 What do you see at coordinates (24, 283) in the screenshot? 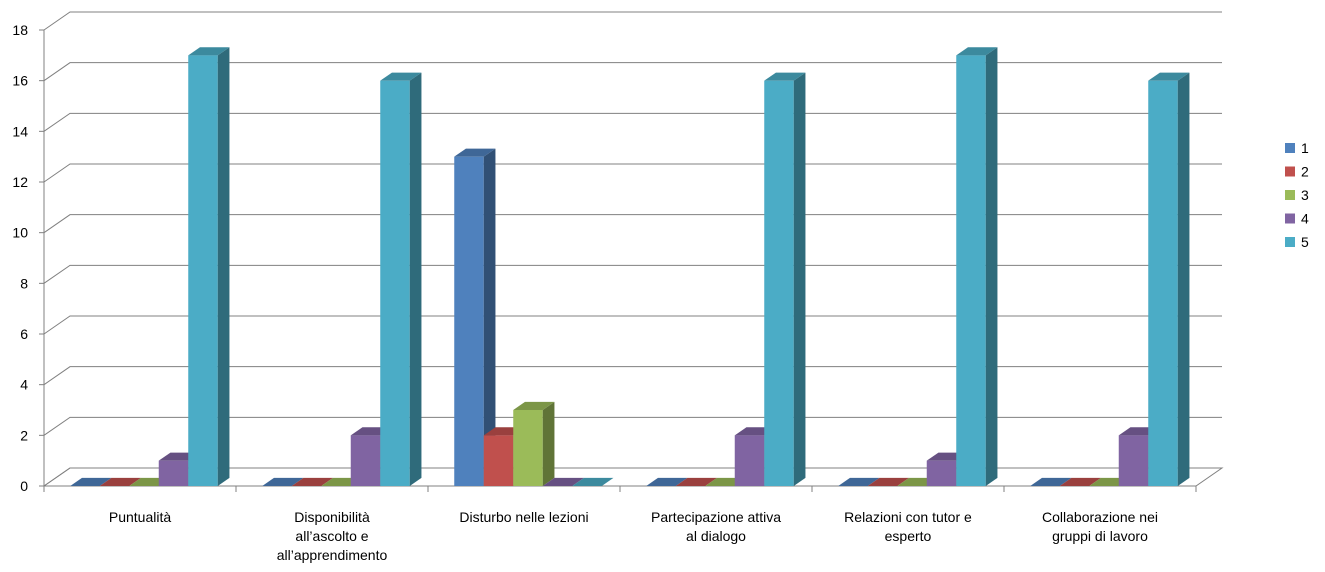
I see `y-tick-label: 8` at bounding box center [24, 283].